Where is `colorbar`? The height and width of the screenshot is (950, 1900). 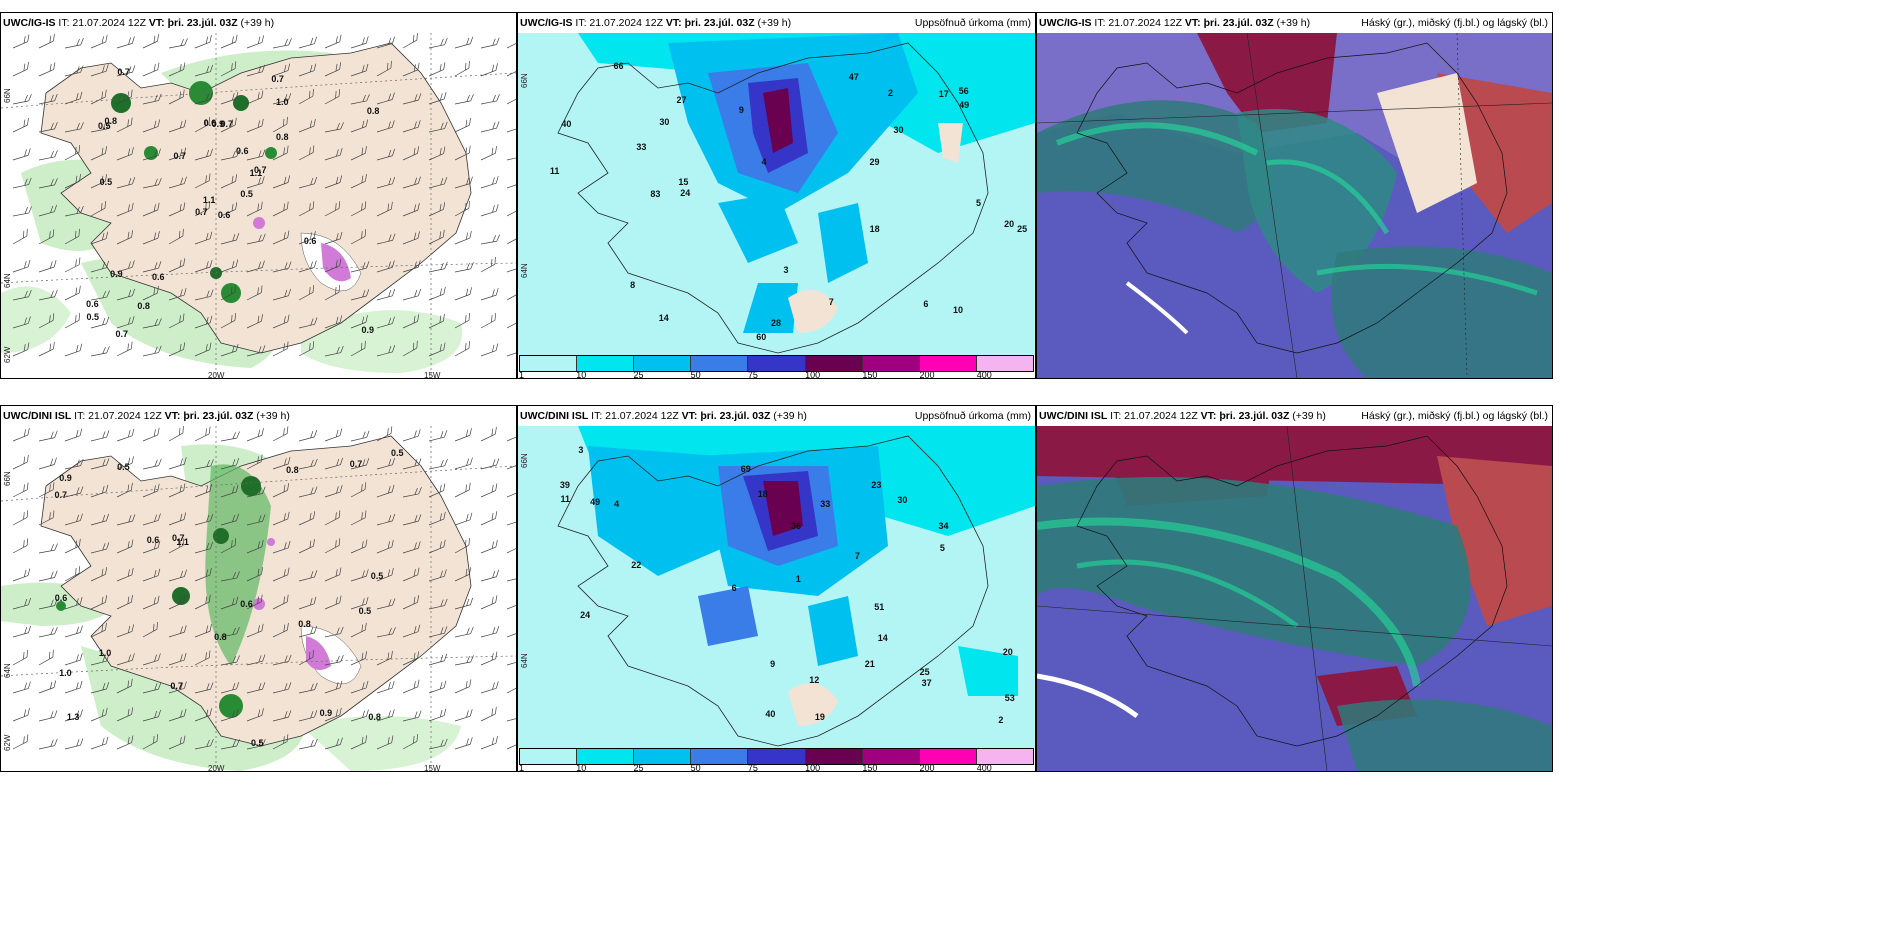
colorbar is located at coordinates (776, 363).